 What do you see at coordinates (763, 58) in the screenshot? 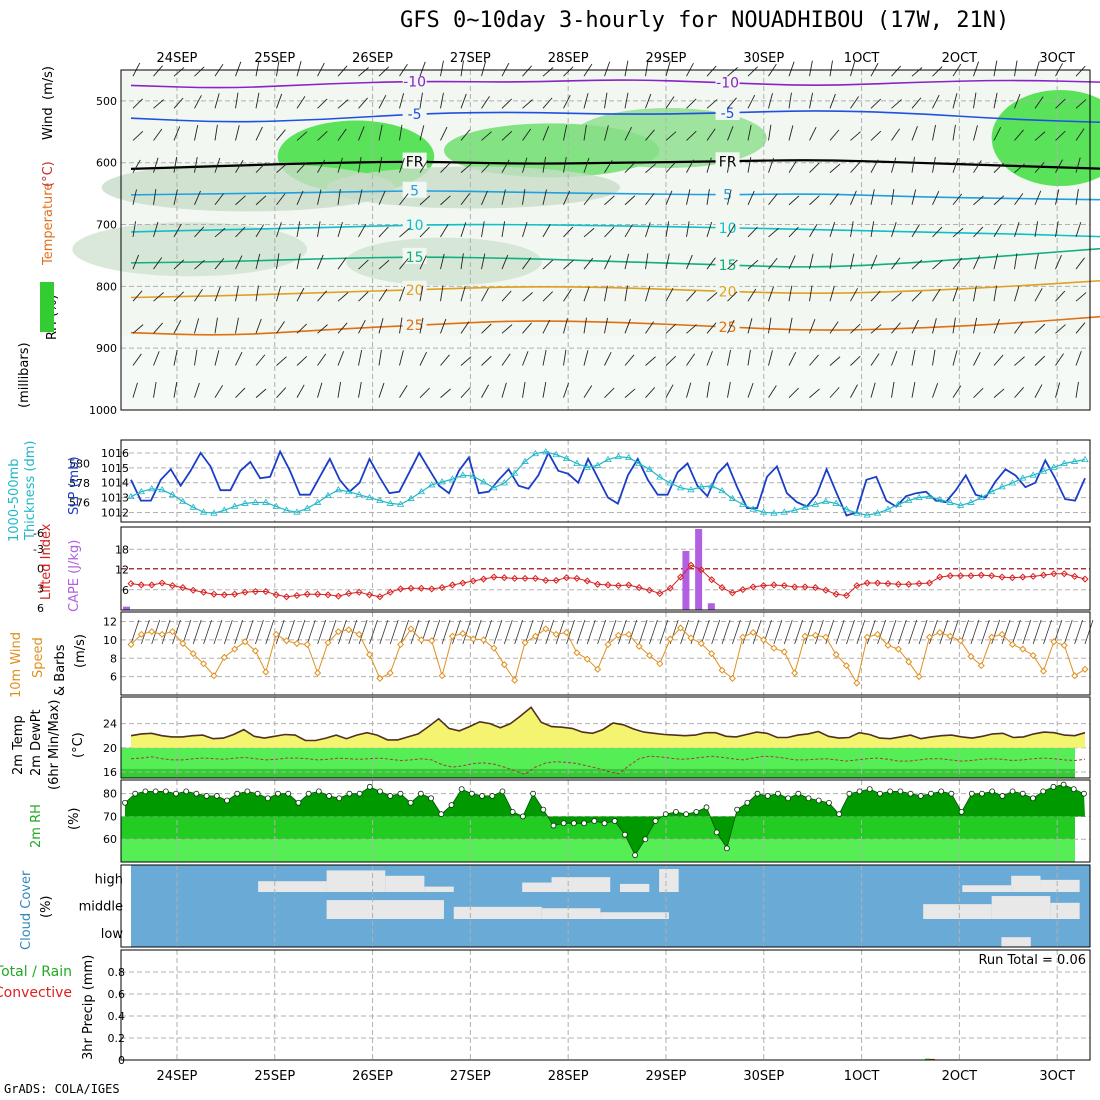
I see `top-date-label: 30SEP` at bounding box center [763, 58].